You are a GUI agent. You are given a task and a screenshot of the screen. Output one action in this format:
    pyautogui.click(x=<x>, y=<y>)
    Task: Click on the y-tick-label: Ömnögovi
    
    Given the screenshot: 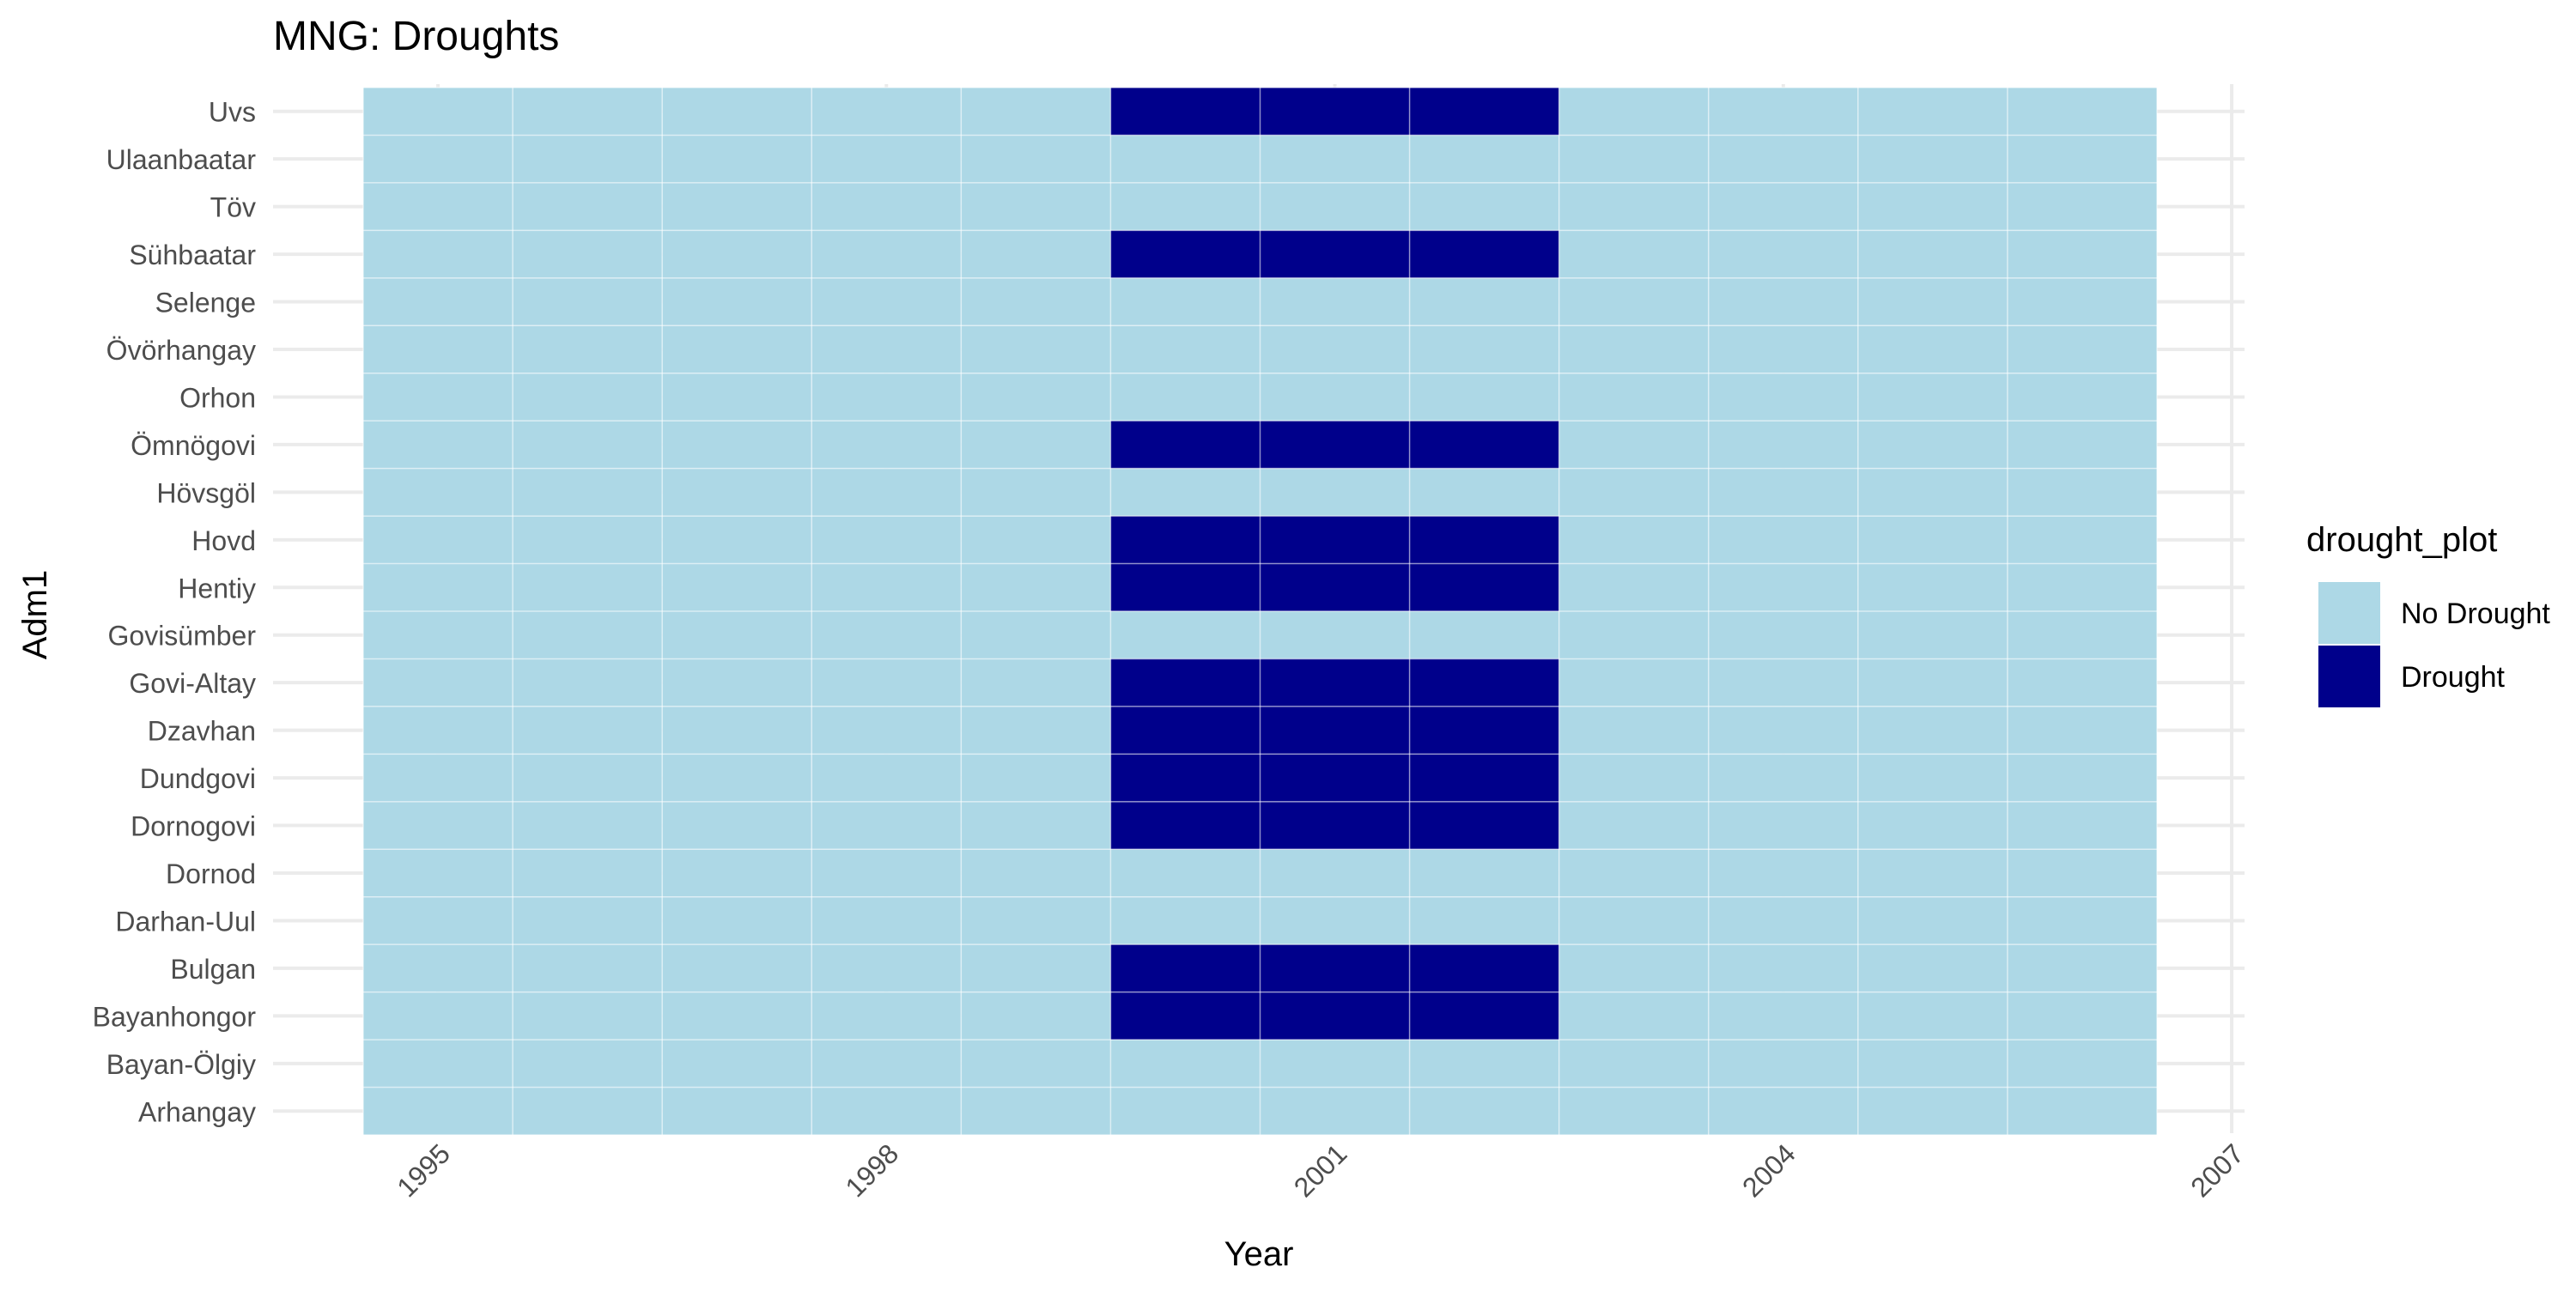 What is the action you would take?
    pyautogui.click(x=193, y=445)
    